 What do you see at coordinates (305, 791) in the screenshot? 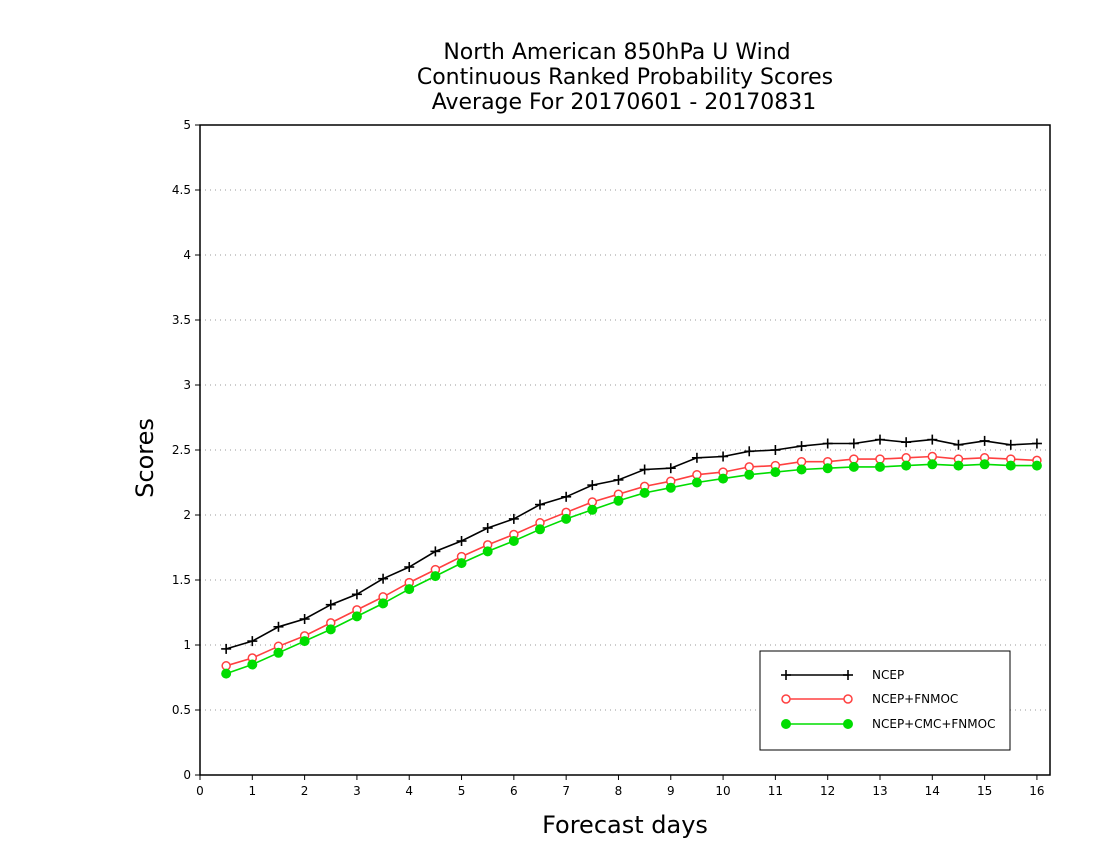
I see `x-tick-label: 2` at bounding box center [305, 791].